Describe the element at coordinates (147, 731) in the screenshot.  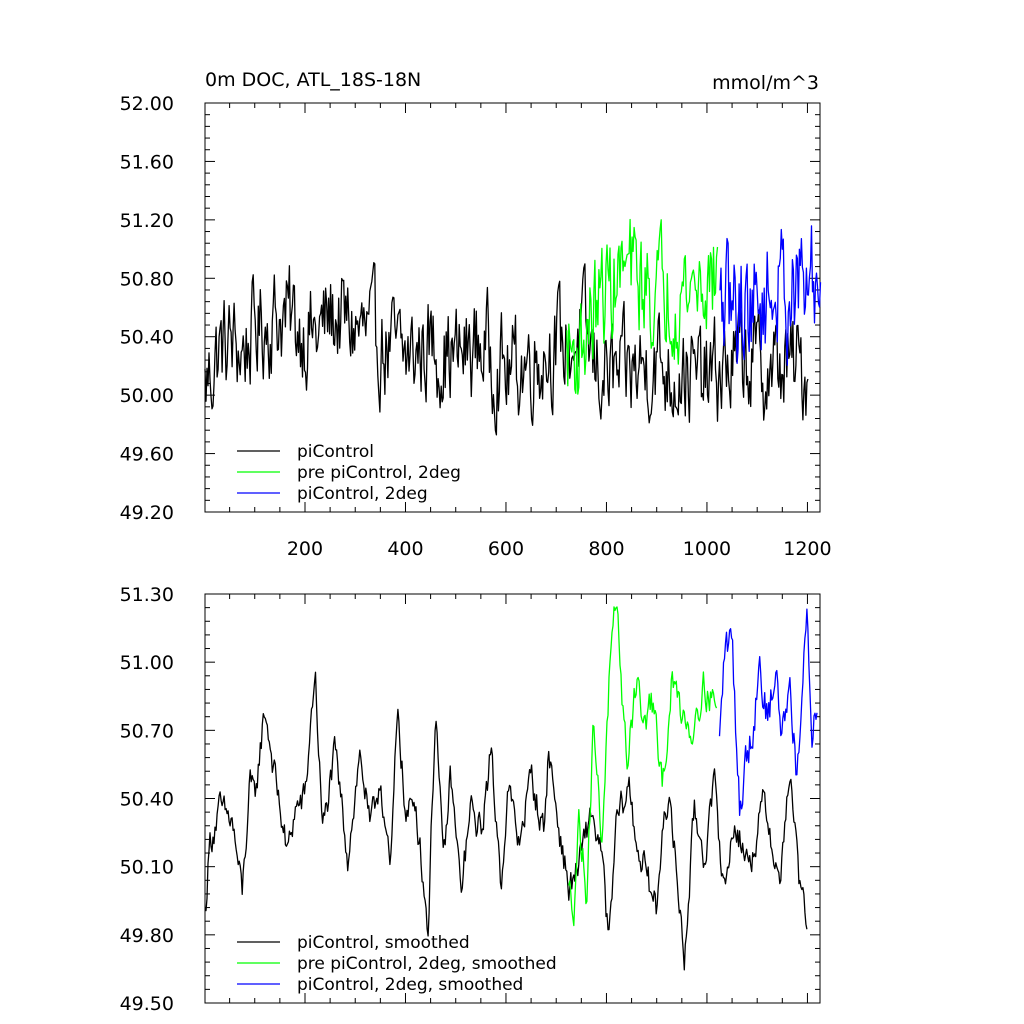
I see `y-tick-label: 50.70` at that location.